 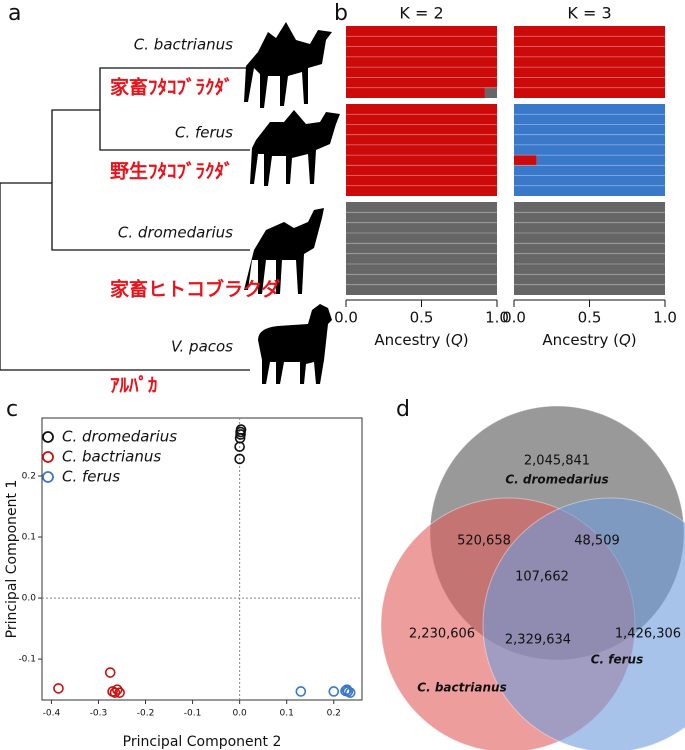 What do you see at coordinates (292, 203) in the screenshot?
I see `silhouettes` at bounding box center [292, 203].